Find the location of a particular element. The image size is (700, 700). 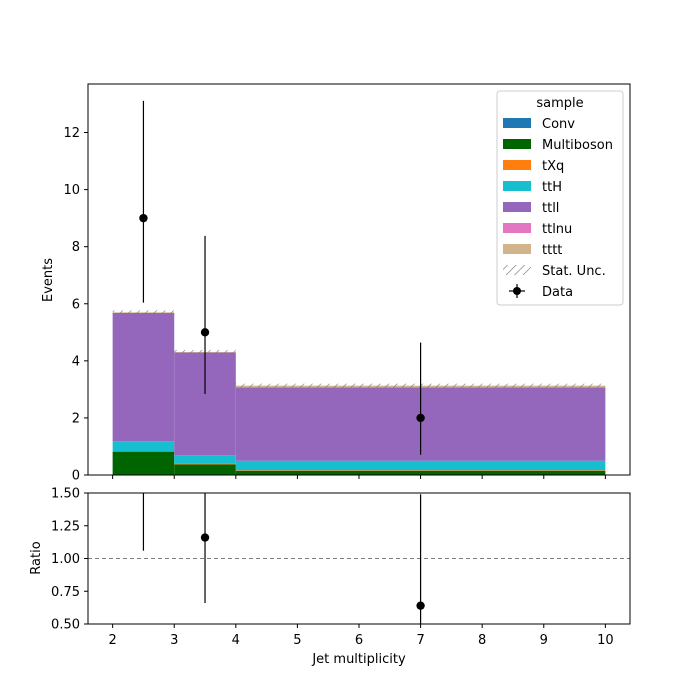

x-tick-label-2: 4 is located at coordinates (236, 640).